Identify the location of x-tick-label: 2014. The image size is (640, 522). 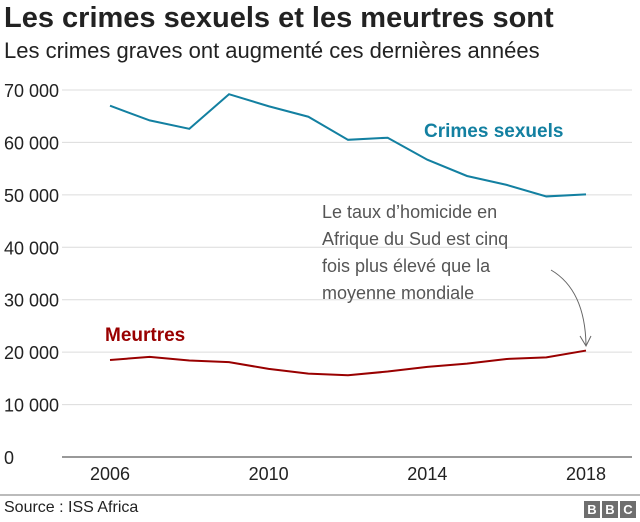
(427, 474).